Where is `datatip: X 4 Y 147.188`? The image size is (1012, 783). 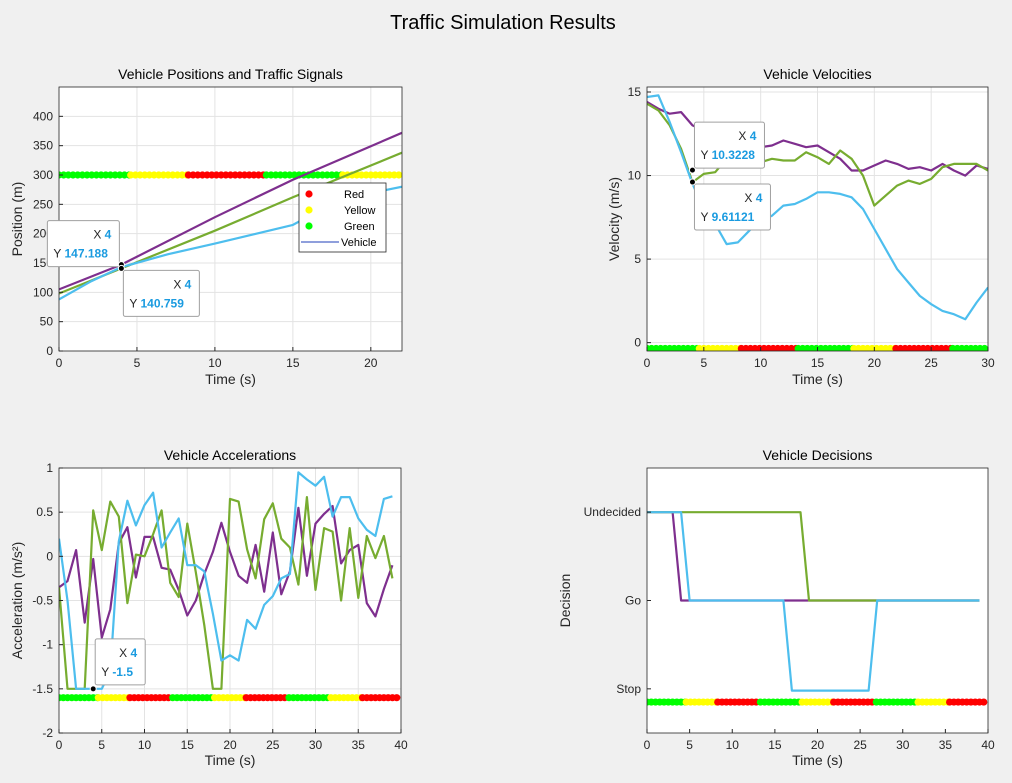 datatip: X 4 Y 147.188 is located at coordinates (85, 244).